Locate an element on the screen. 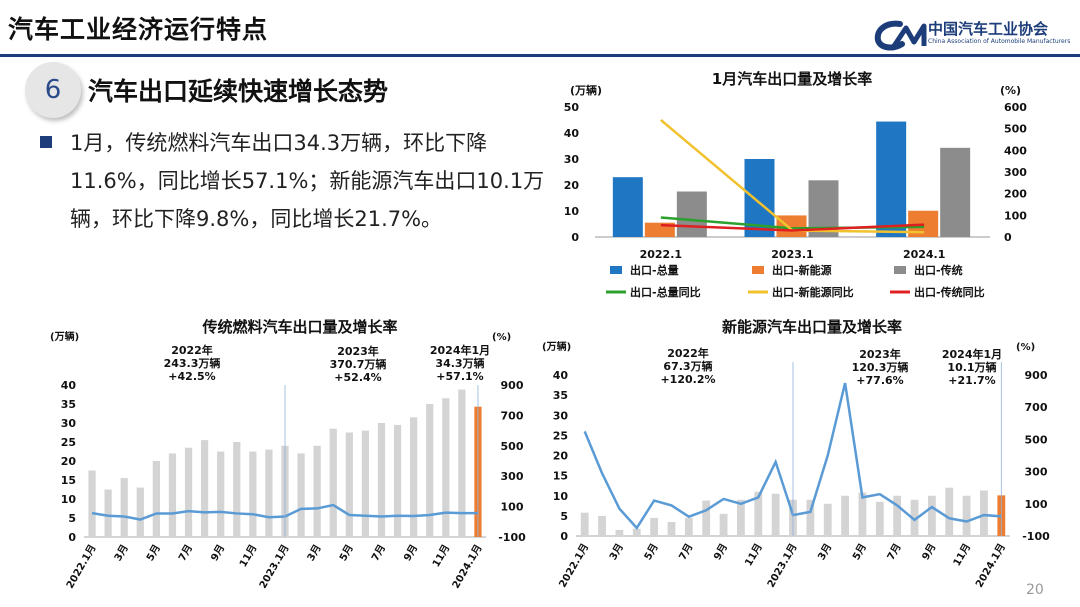  logo-name-cn: 中国汽车工业协会 is located at coordinates (988, 29).